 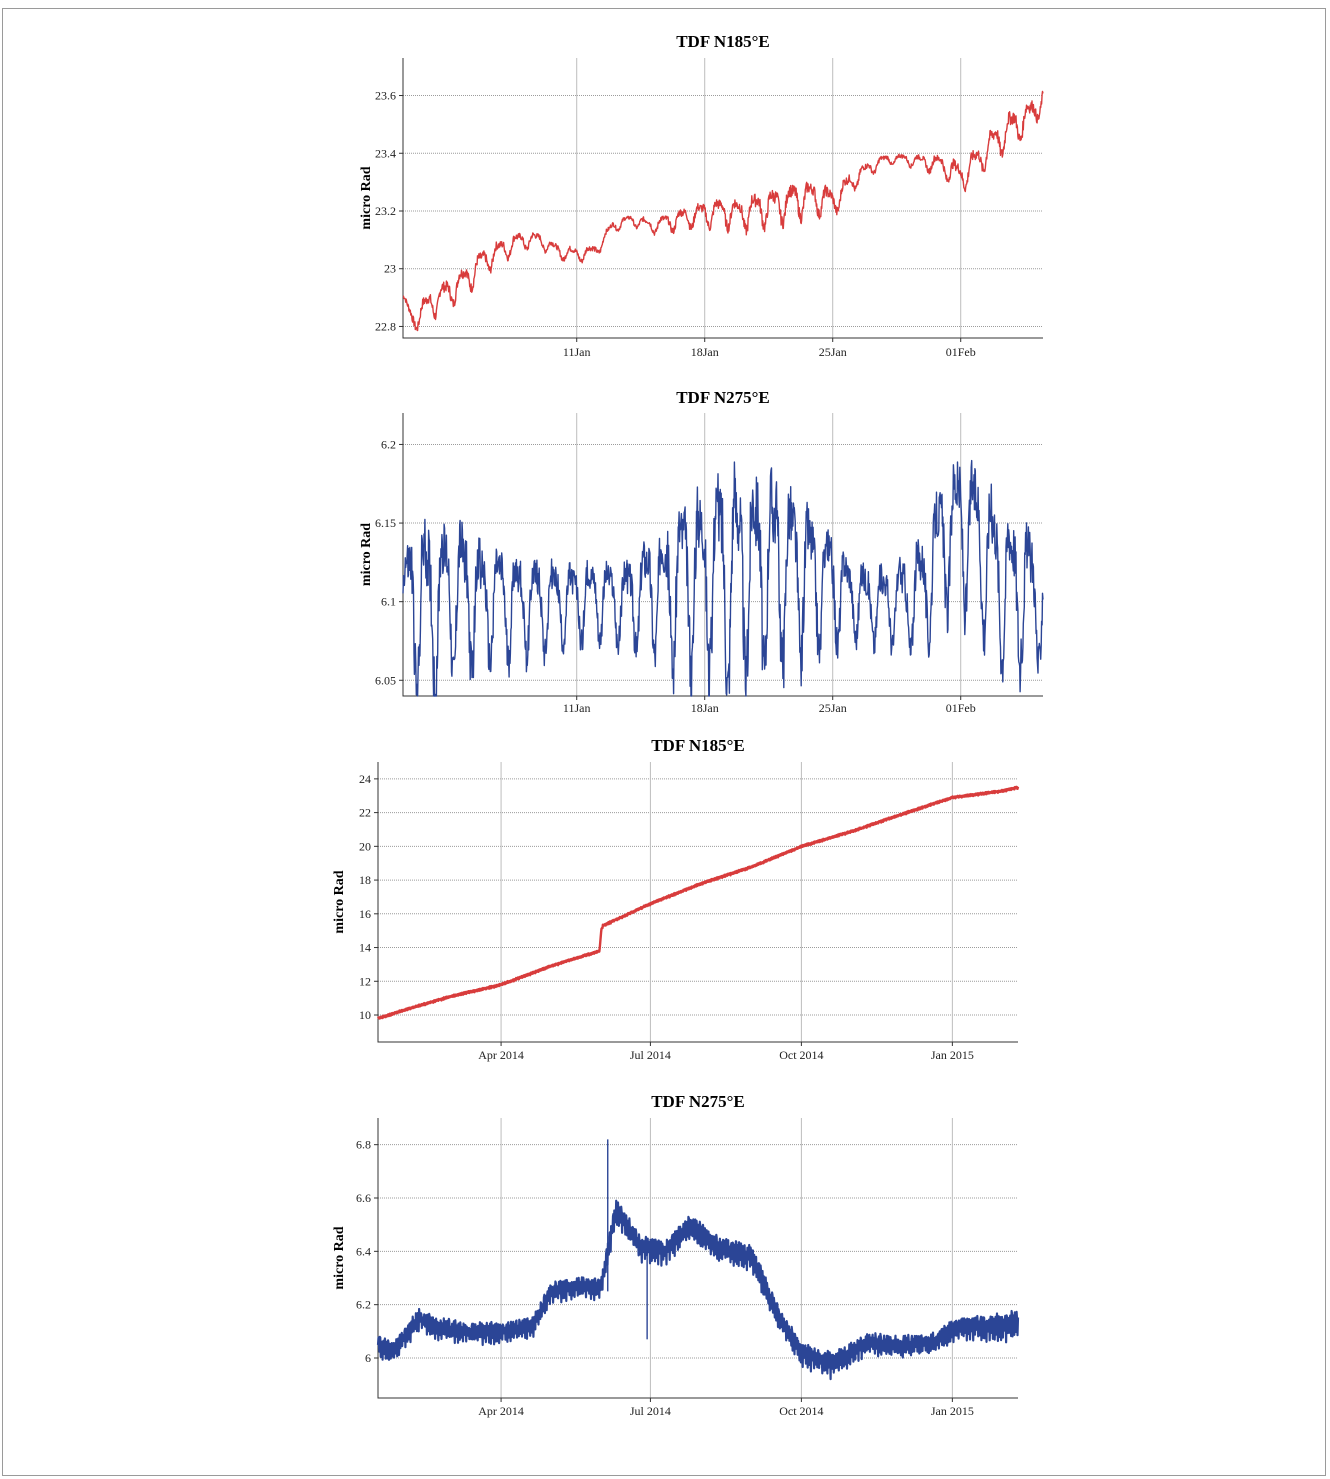 I want to click on y-tick-label: 20, so click(x=365, y=846).